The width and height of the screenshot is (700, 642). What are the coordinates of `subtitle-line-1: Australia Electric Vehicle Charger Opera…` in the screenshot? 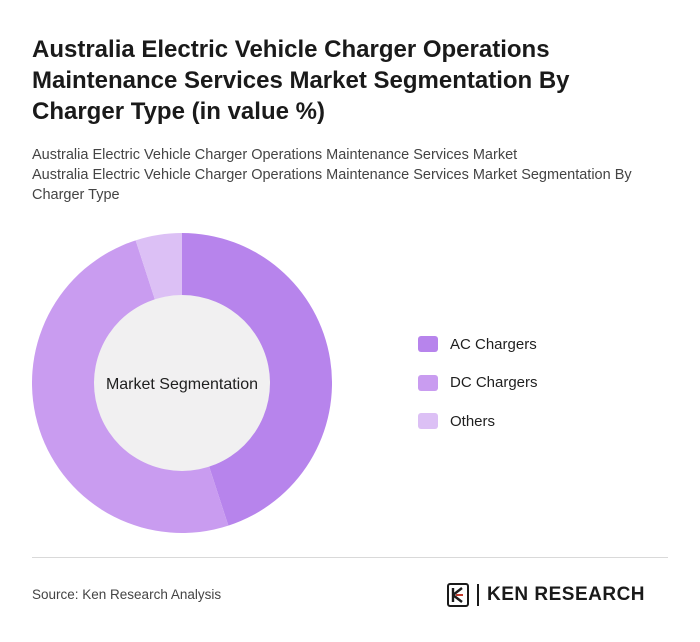 It's located at (275, 155).